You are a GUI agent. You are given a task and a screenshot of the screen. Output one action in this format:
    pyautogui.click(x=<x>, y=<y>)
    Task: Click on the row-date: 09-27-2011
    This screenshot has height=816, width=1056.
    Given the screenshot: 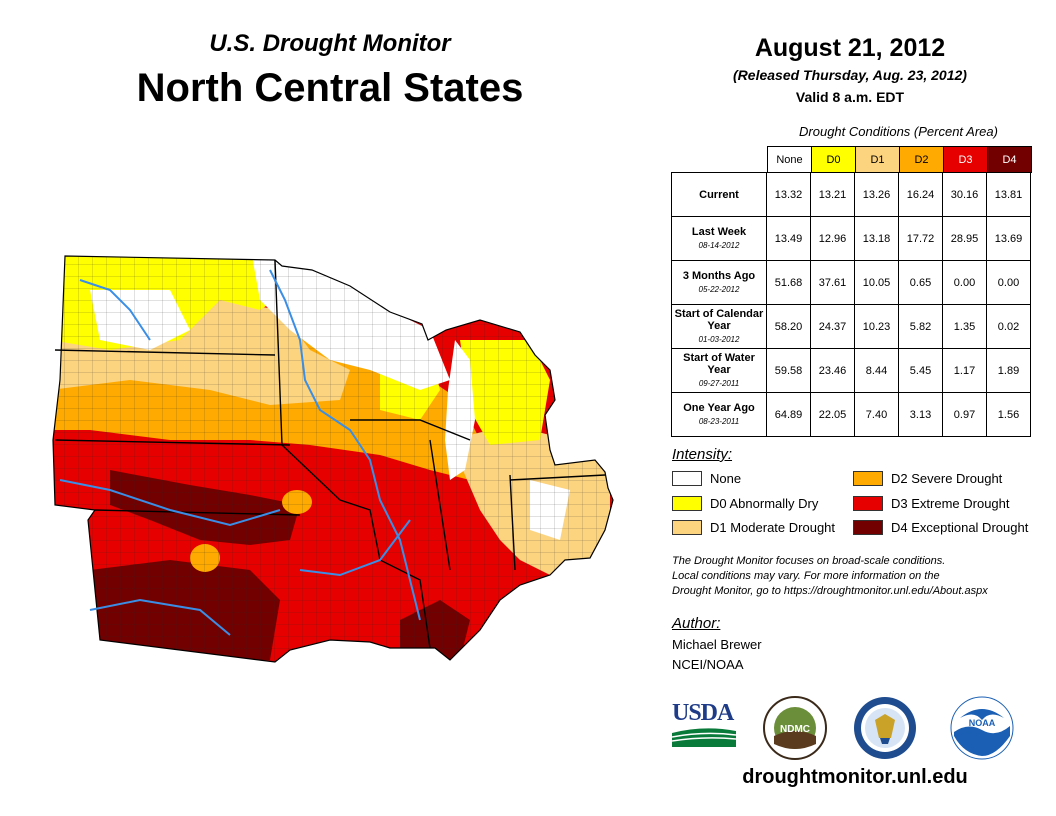 What is the action you would take?
    pyautogui.click(x=719, y=383)
    